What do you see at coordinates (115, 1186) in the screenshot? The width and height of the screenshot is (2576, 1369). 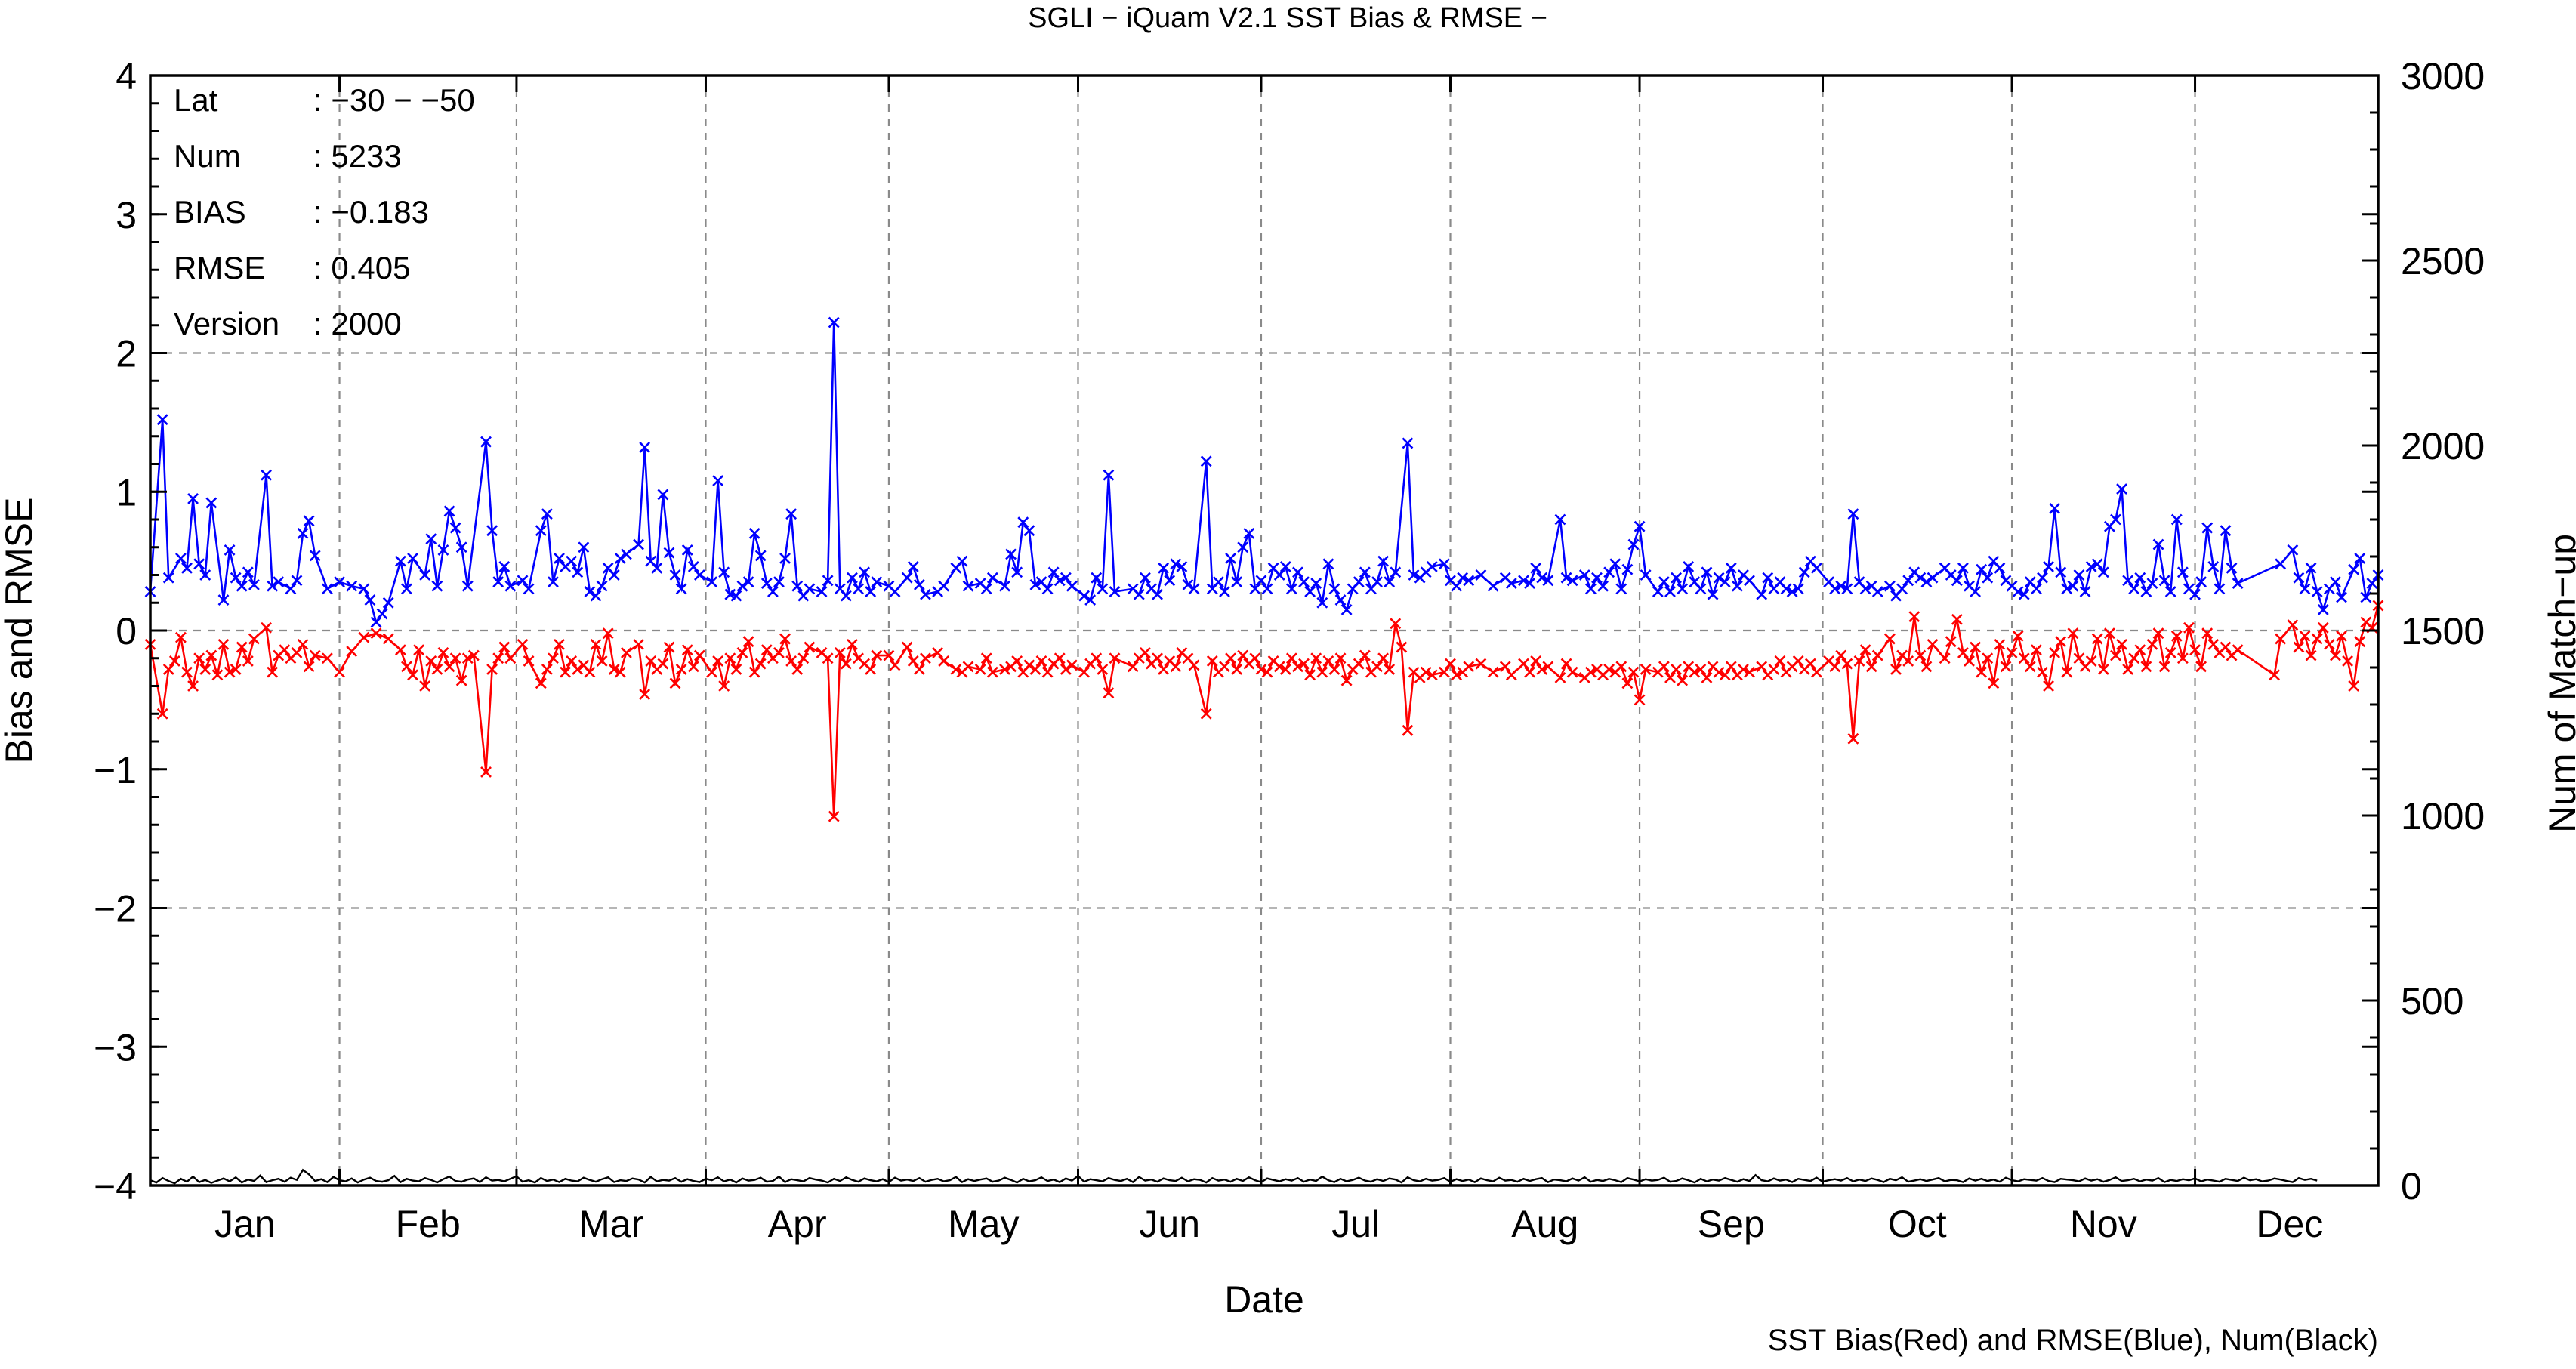 I see `y-tick-label: −4` at bounding box center [115, 1186].